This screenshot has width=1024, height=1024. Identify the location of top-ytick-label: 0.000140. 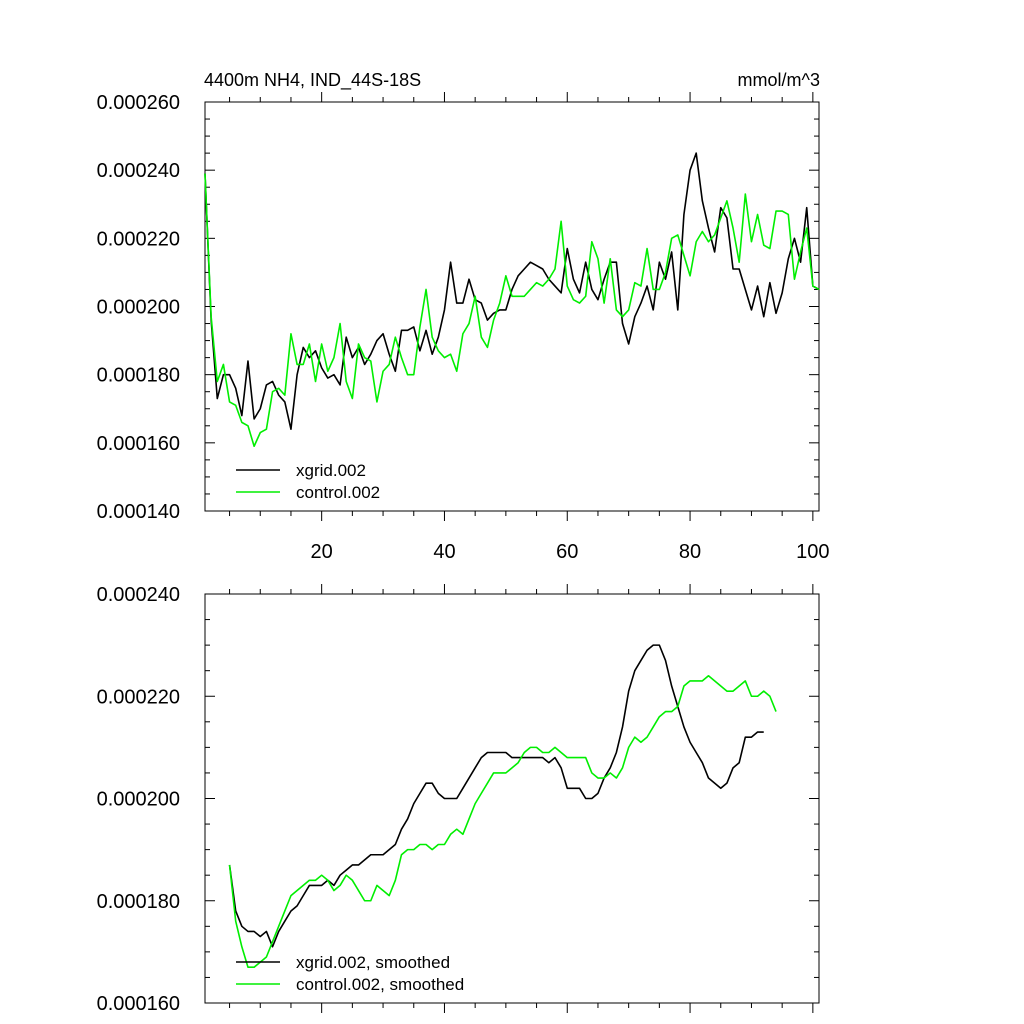
(138, 512).